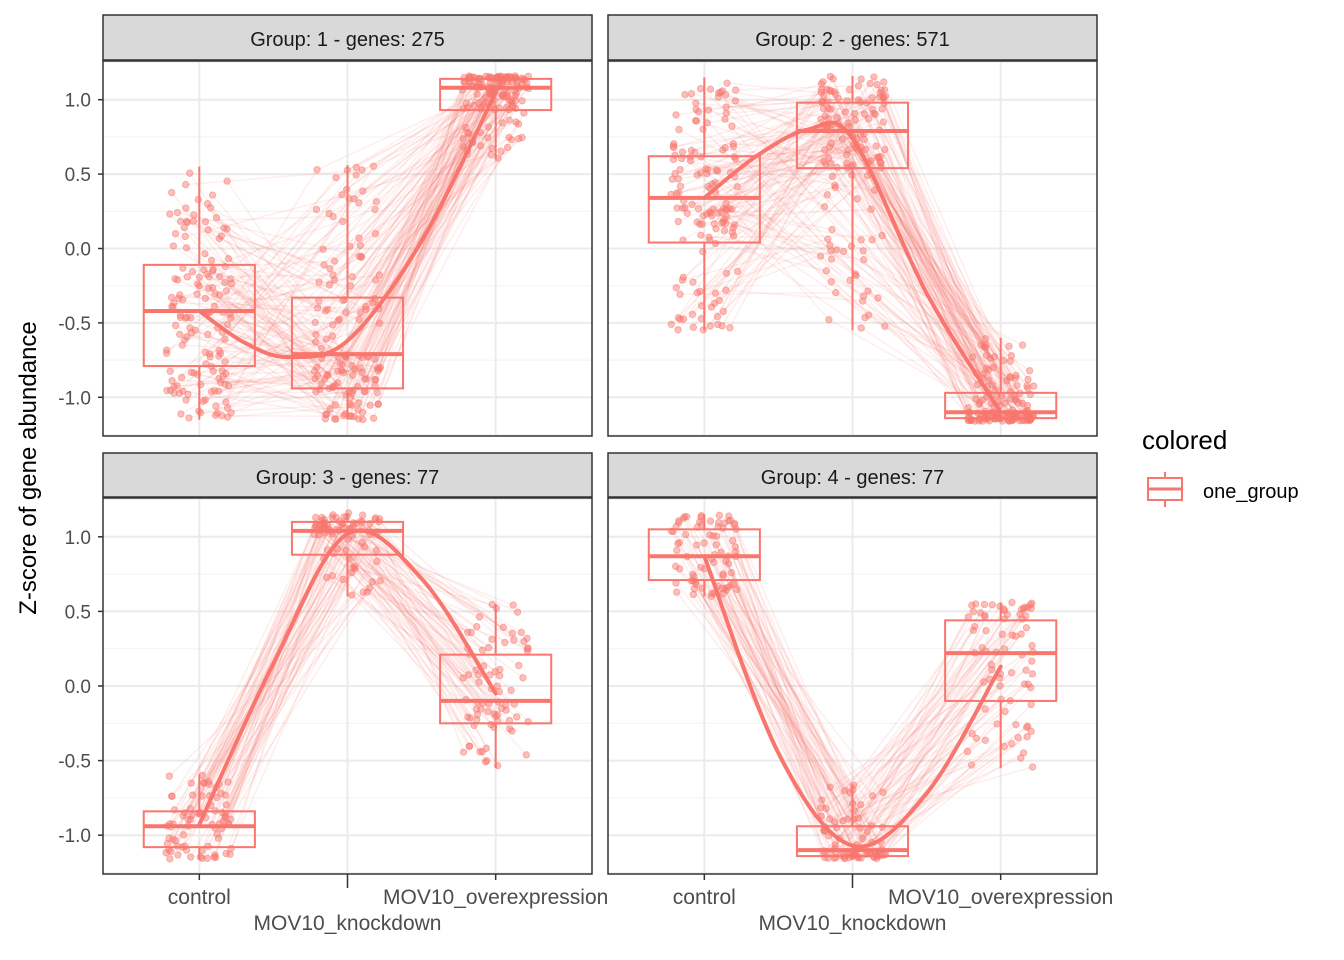 The width and height of the screenshot is (1344, 960). What do you see at coordinates (1001, 405) in the screenshot?
I see `box-iqr` at bounding box center [1001, 405].